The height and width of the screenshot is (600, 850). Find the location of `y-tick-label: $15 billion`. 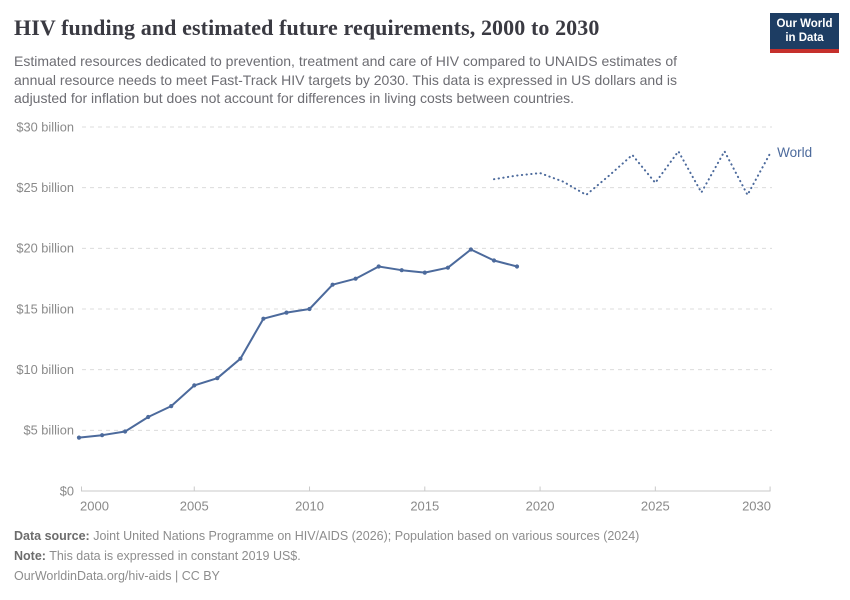

y-tick-label: $15 billion is located at coordinates (45, 308).